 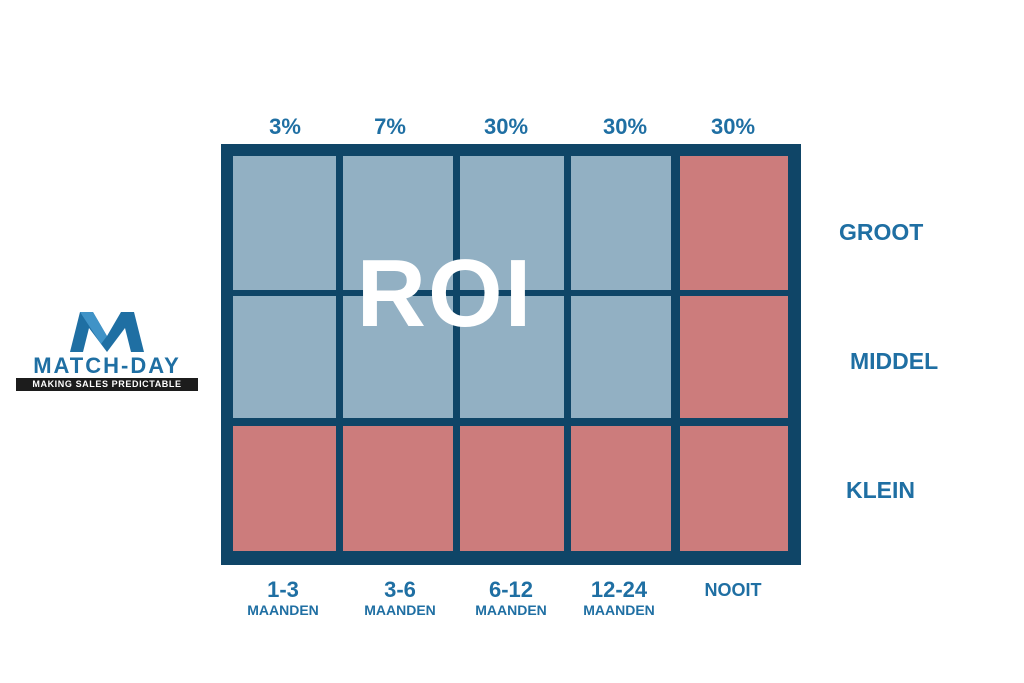 What do you see at coordinates (880, 490) in the screenshot?
I see `row-label-klein: KLEIN` at bounding box center [880, 490].